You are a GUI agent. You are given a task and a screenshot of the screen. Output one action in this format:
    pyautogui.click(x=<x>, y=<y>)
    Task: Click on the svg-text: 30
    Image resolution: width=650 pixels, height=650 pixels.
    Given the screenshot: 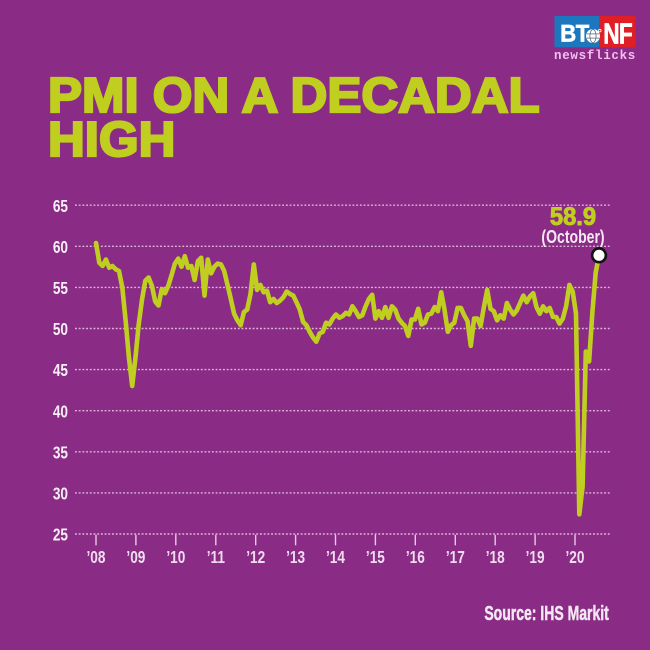 What is the action you would take?
    pyautogui.click(x=60, y=494)
    